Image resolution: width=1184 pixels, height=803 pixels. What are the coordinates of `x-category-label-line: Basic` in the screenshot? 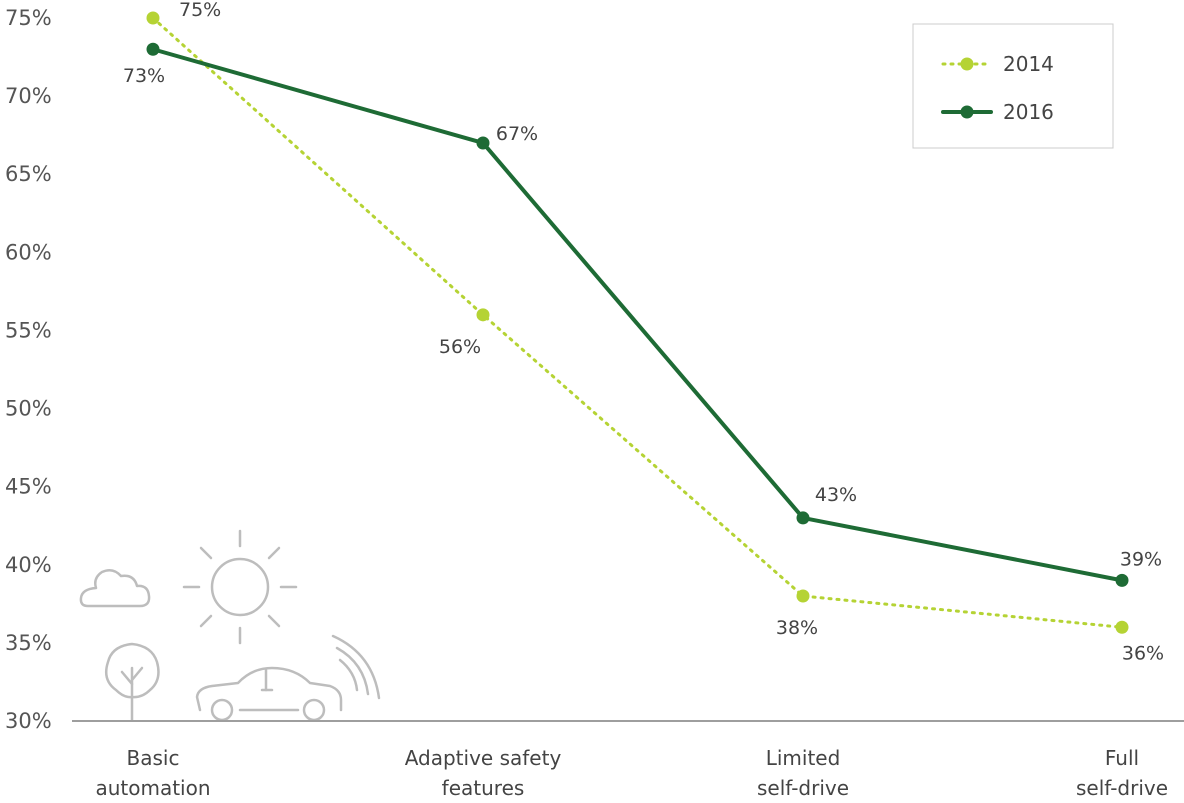 It's located at (153, 758).